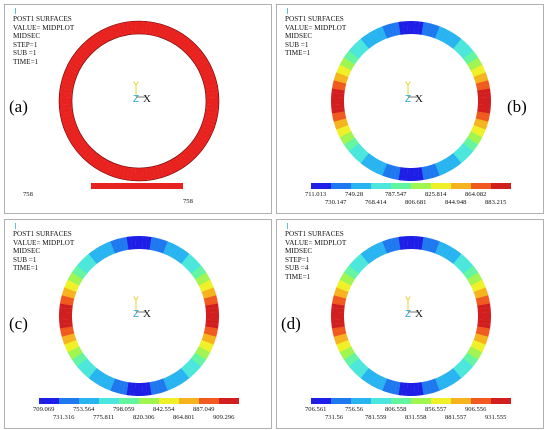 This screenshot has width=550, height=430. What do you see at coordinates (84, 409) in the screenshot?
I see `legend-value-top: 753.564` at bounding box center [84, 409].